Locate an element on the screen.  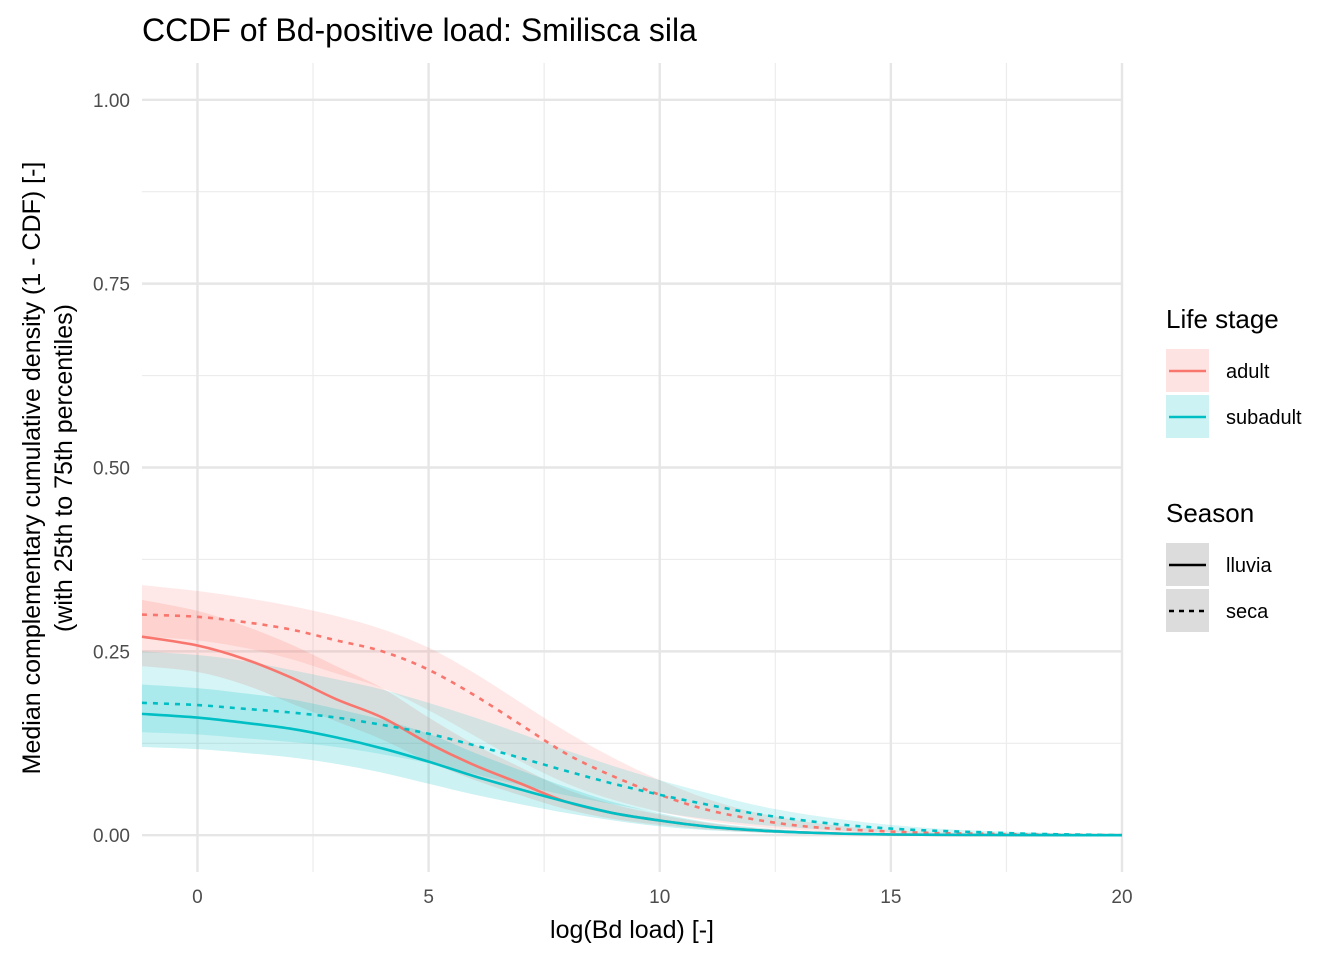
x-axis-title: log(Bd load) [-] is located at coordinates (632, 930).